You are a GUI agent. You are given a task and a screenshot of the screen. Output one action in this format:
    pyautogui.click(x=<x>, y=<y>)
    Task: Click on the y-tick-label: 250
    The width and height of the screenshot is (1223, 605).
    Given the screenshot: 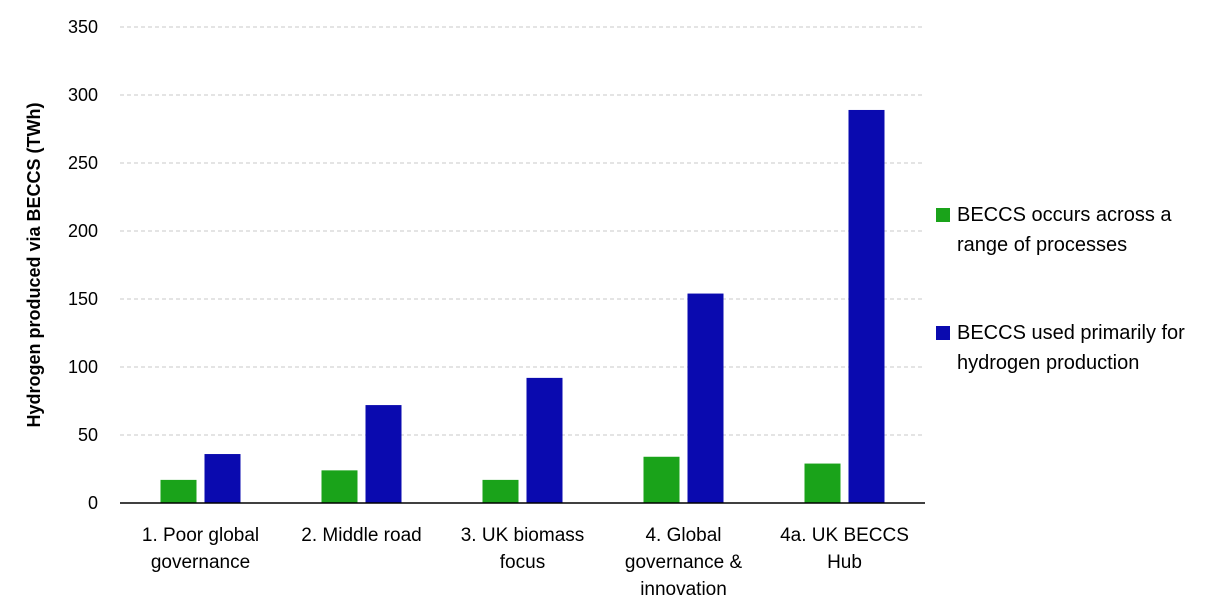 What is the action you would take?
    pyautogui.click(x=83, y=163)
    